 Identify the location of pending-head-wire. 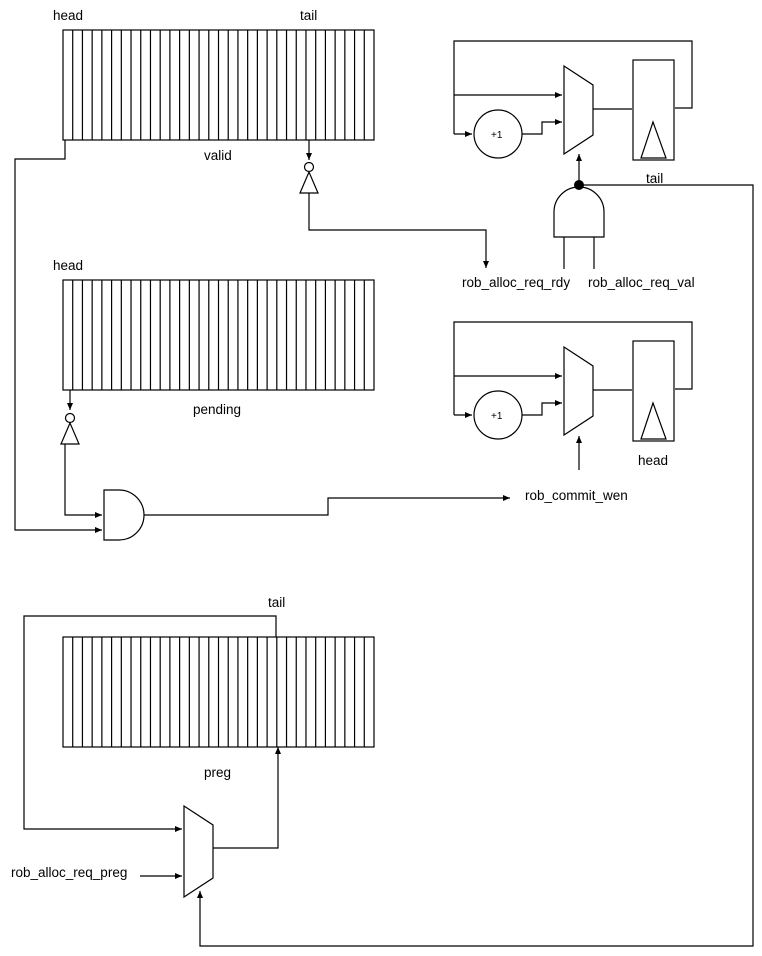
(83, 481).